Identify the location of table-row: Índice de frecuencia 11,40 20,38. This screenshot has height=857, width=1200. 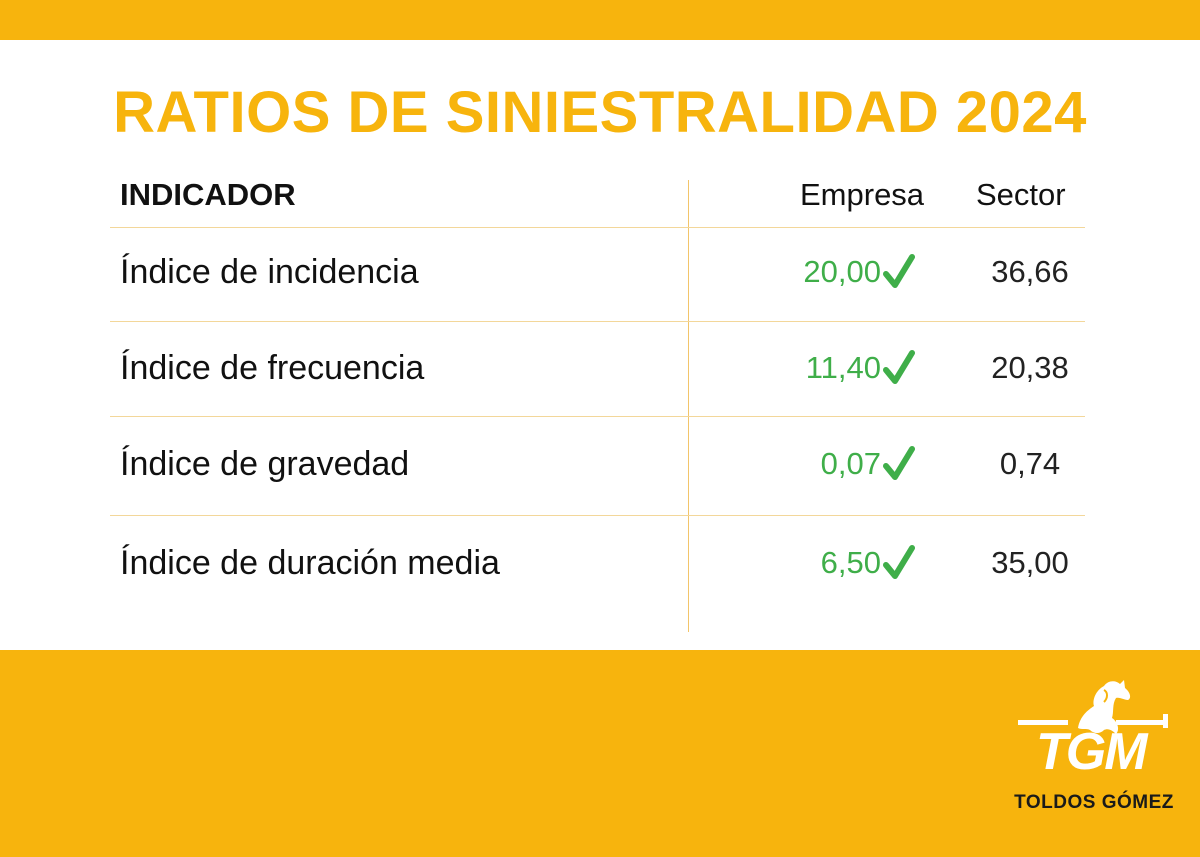
(600, 368).